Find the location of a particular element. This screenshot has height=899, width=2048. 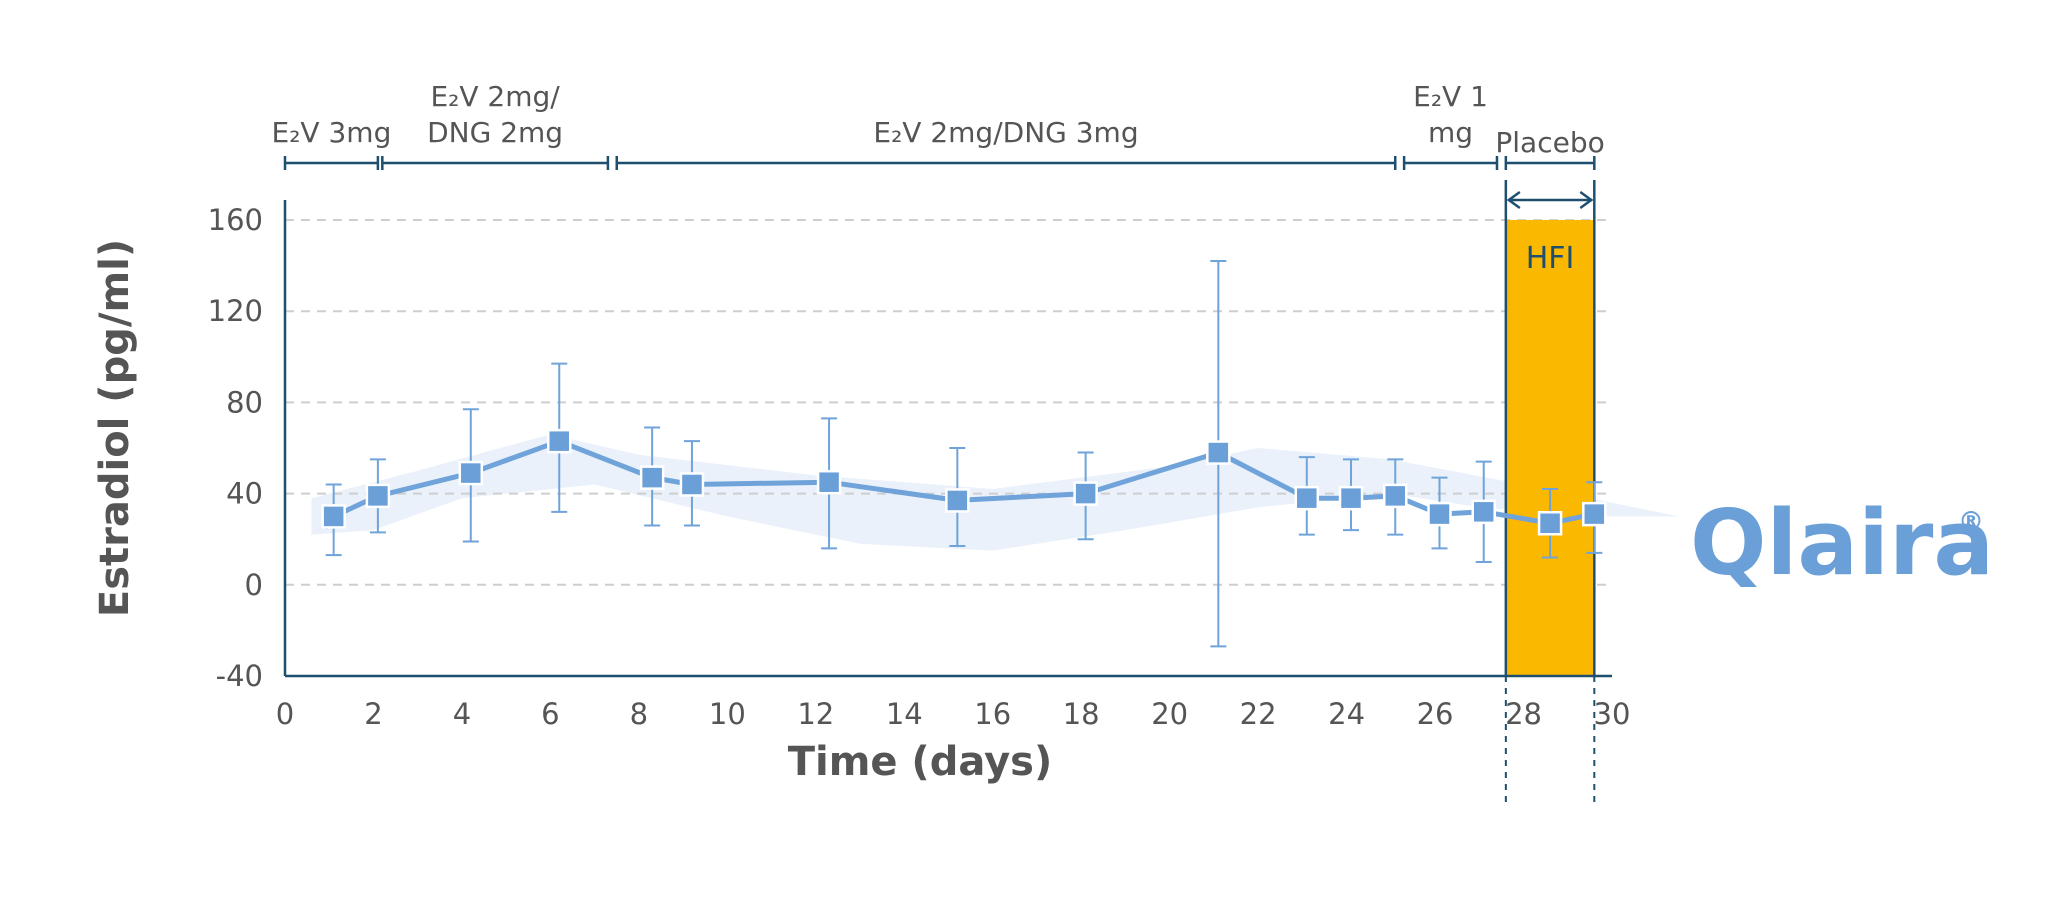

phase-label: E₂V 2mg/ is located at coordinates (495, 96).